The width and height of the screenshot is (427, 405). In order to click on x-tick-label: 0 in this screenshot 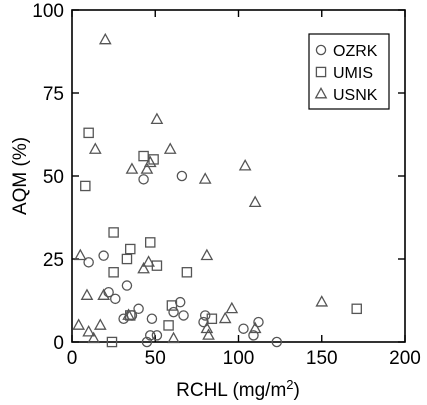, I will do `click(72, 358)`.